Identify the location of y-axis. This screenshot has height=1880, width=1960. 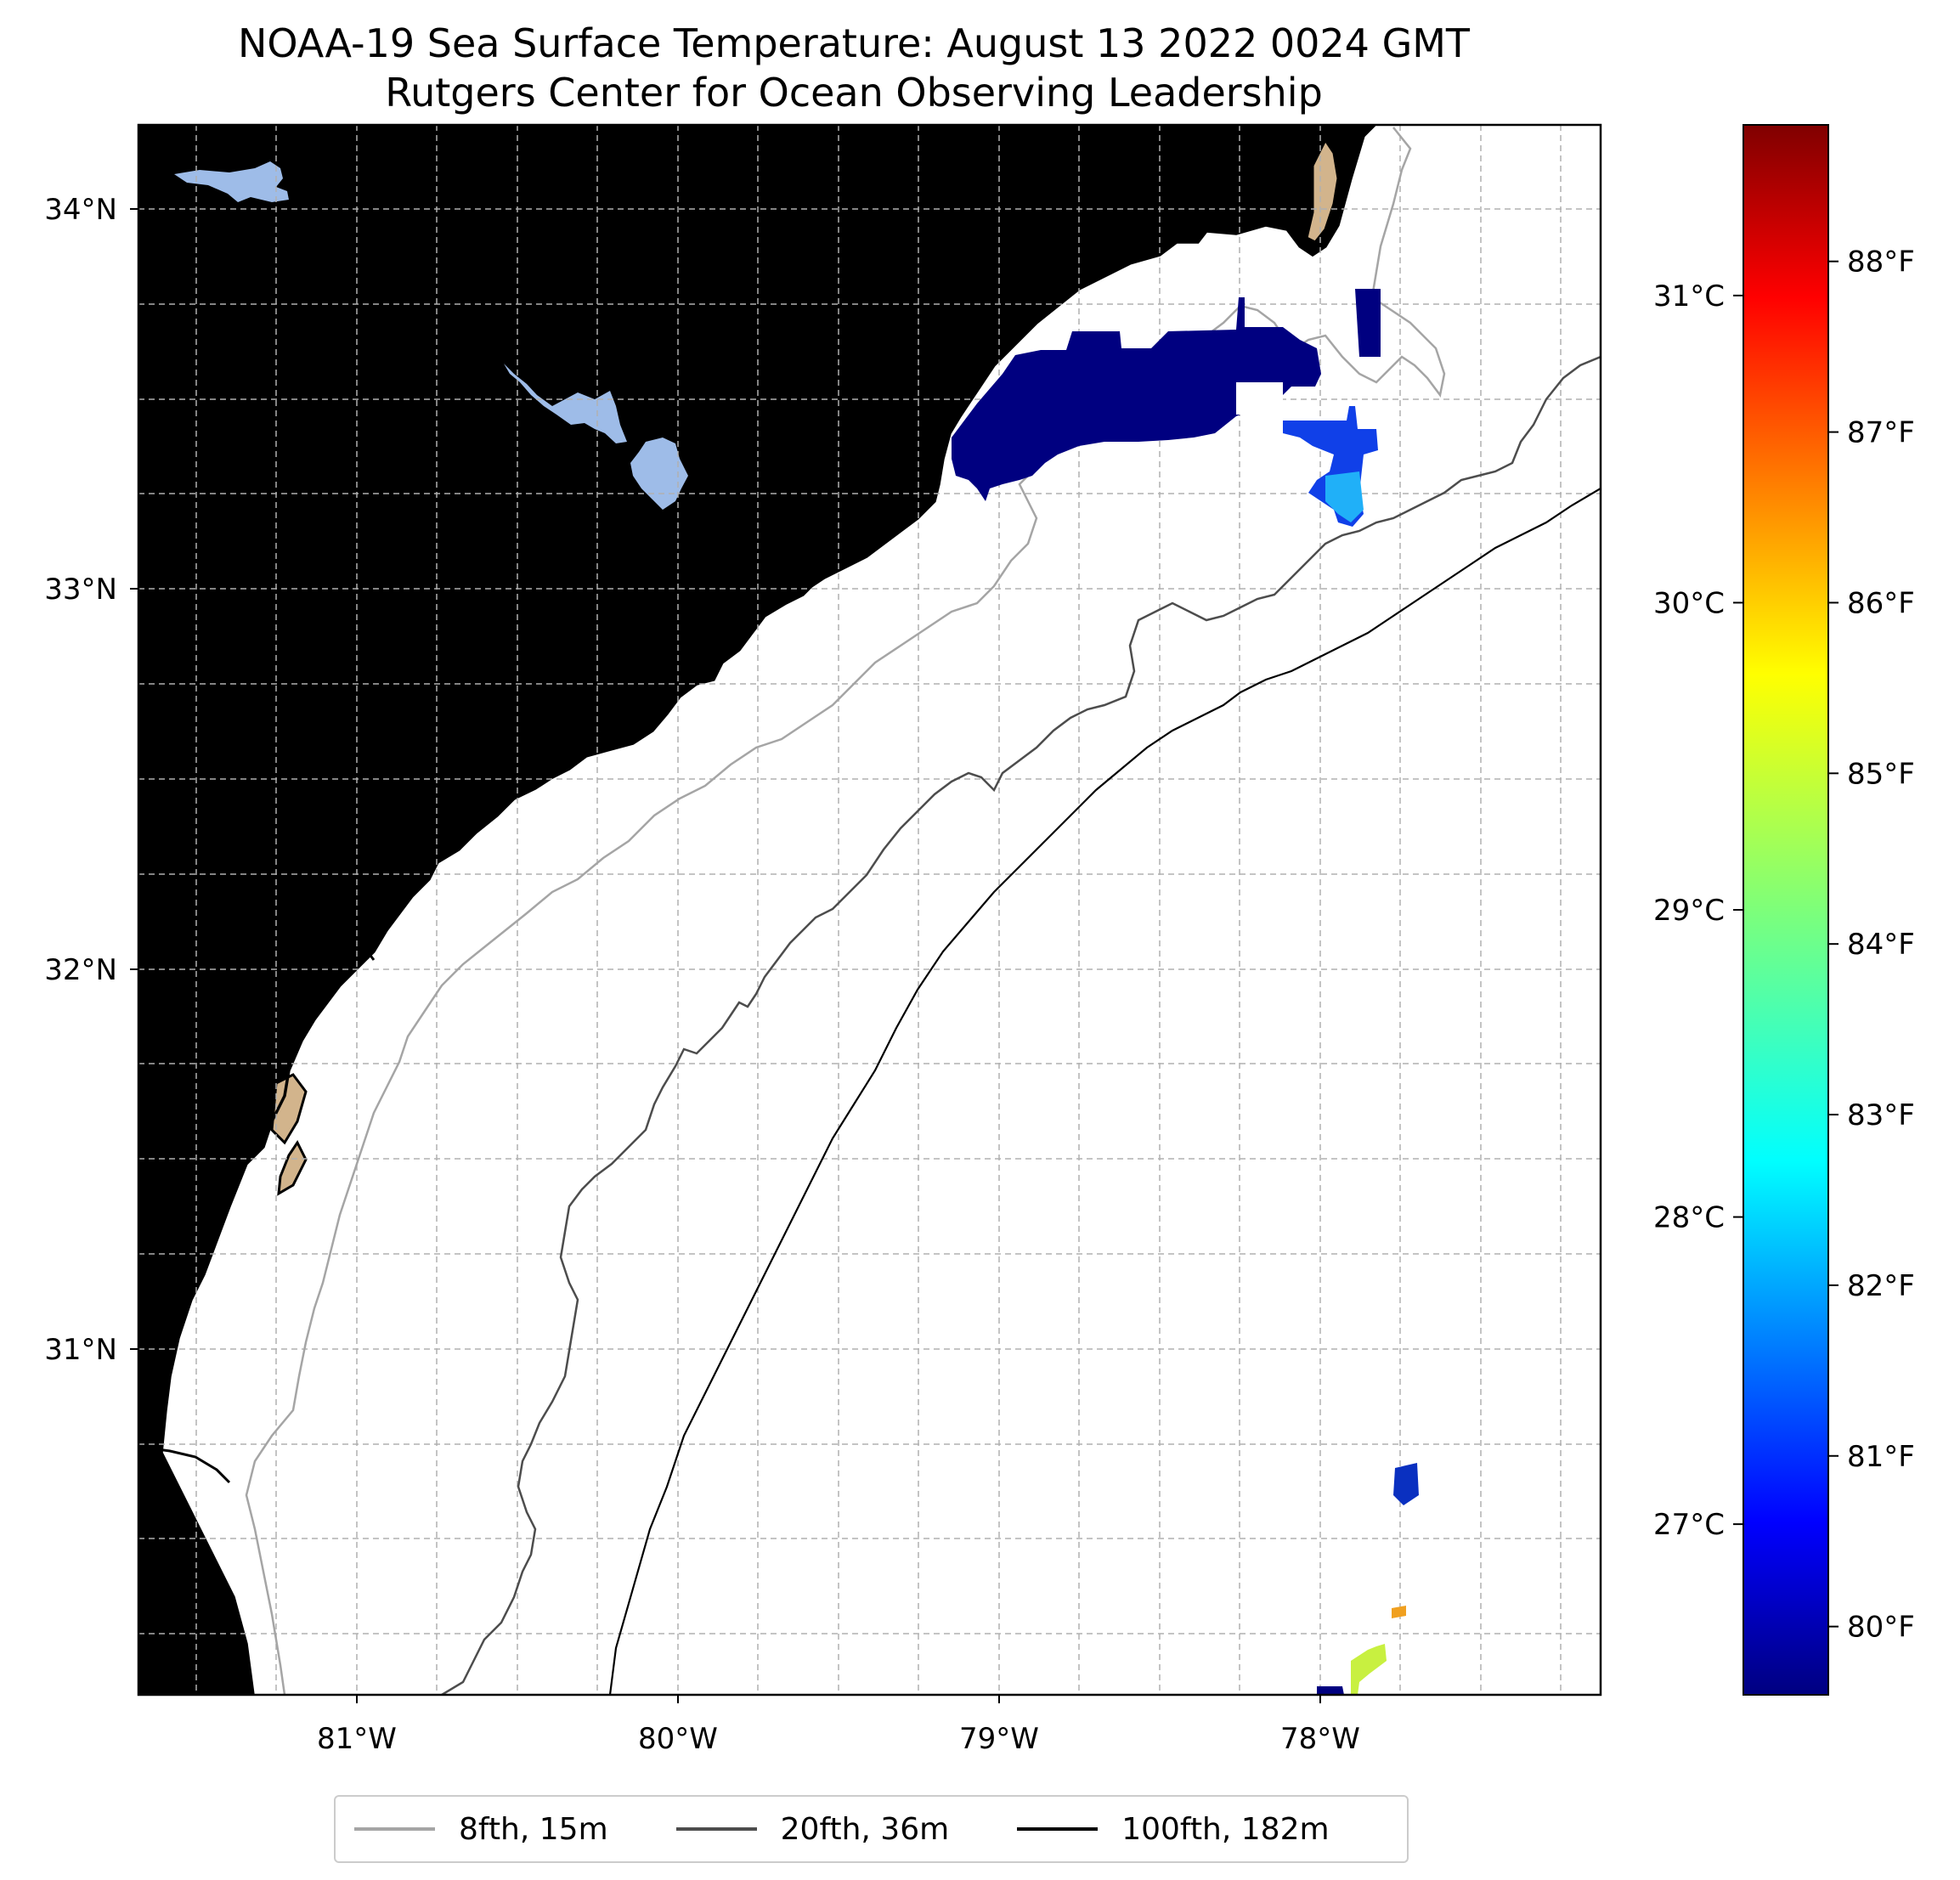
(134, 779).